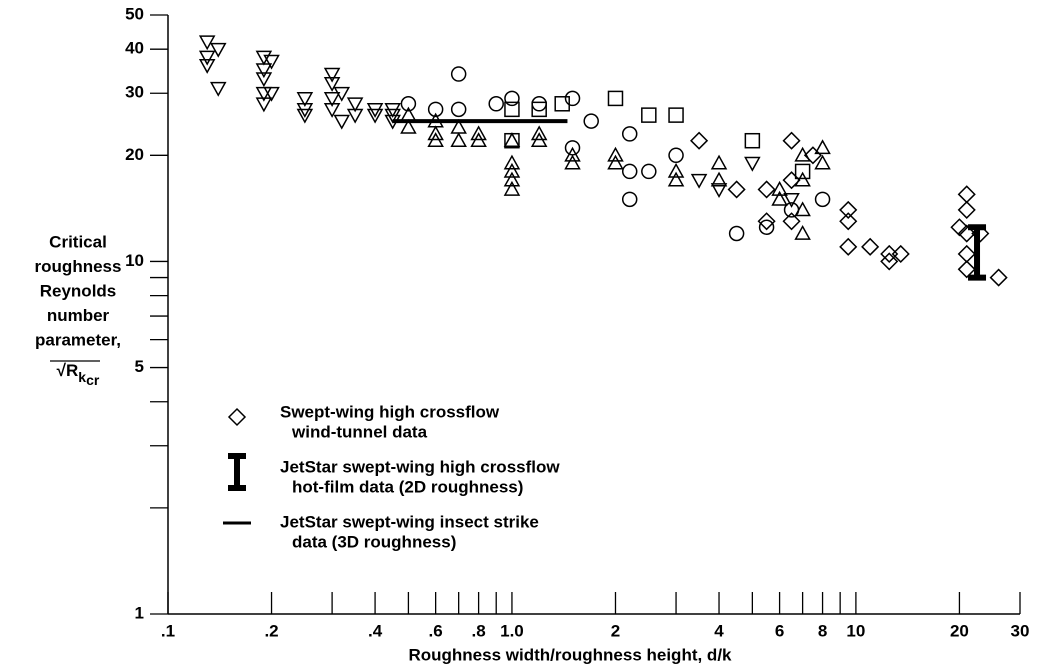 The height and width of the screenshot is (669, 1051). What do you see at coordinates (139, 612) in the screenshot?
I see `y-tick-label: 1` at bounding box center [139, 612].